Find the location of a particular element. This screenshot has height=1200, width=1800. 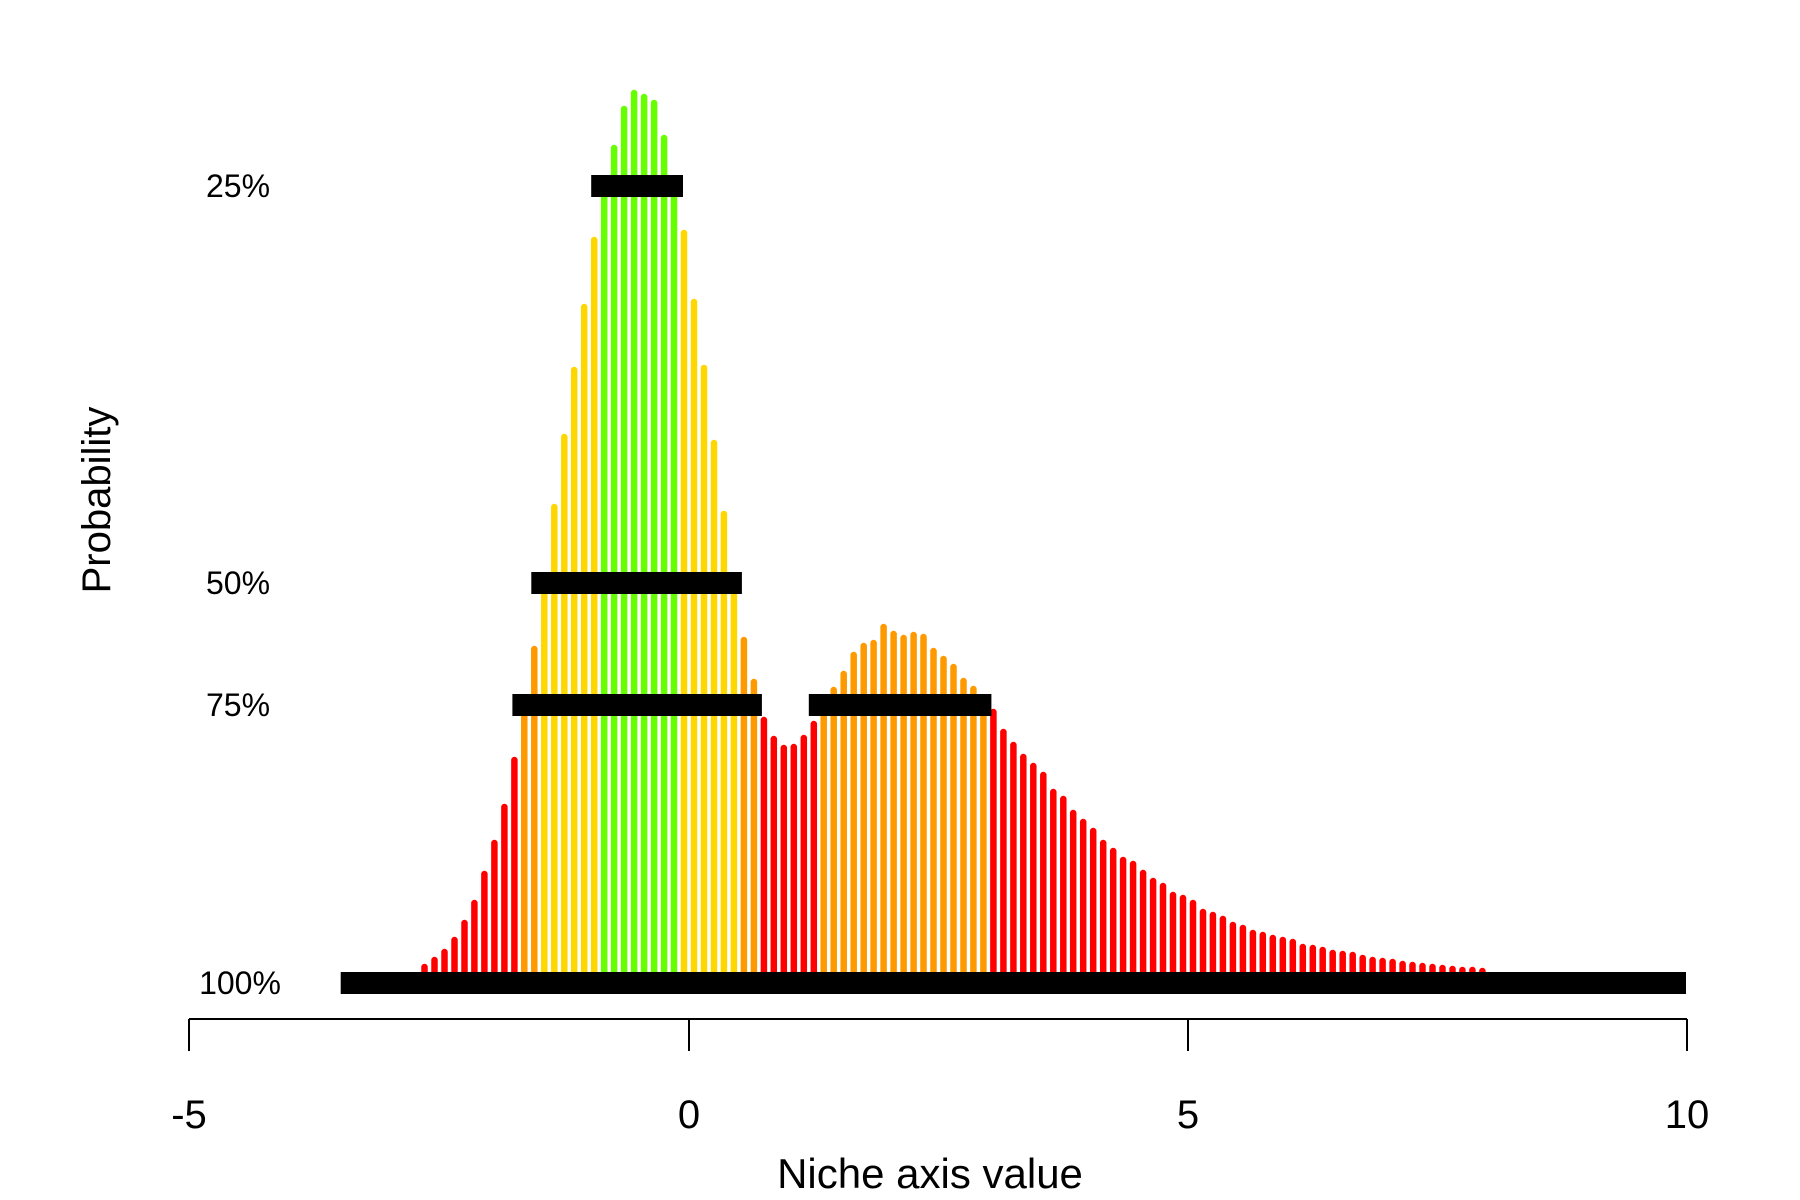

interval-bar-50pct is located at coordinates (636, 583).